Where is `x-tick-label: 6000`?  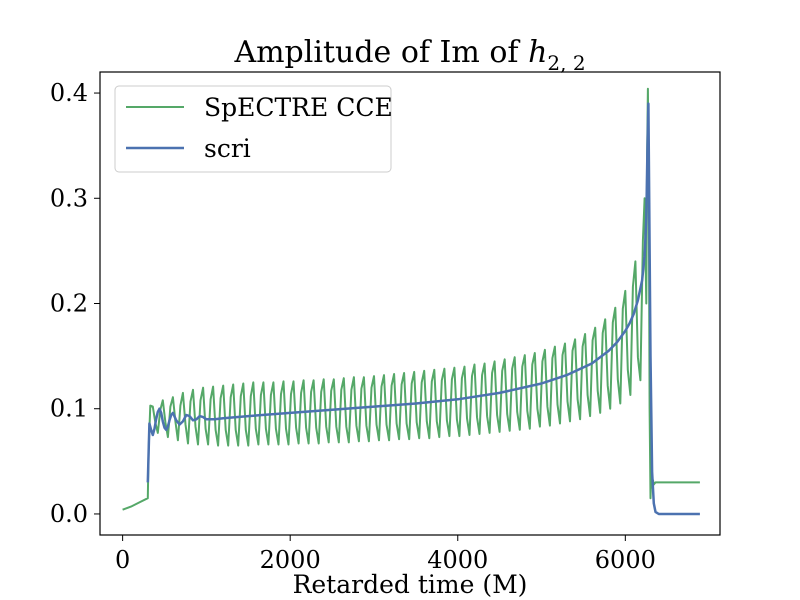
x-tick-label: 6000 is located at coordinates (625, 560).